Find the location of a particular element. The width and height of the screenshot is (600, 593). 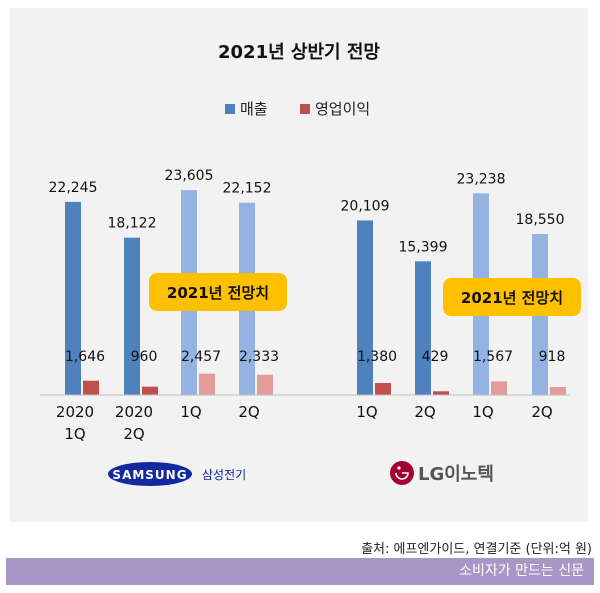

value-label-sales: 18,550 is located at coordinates (540, 220).